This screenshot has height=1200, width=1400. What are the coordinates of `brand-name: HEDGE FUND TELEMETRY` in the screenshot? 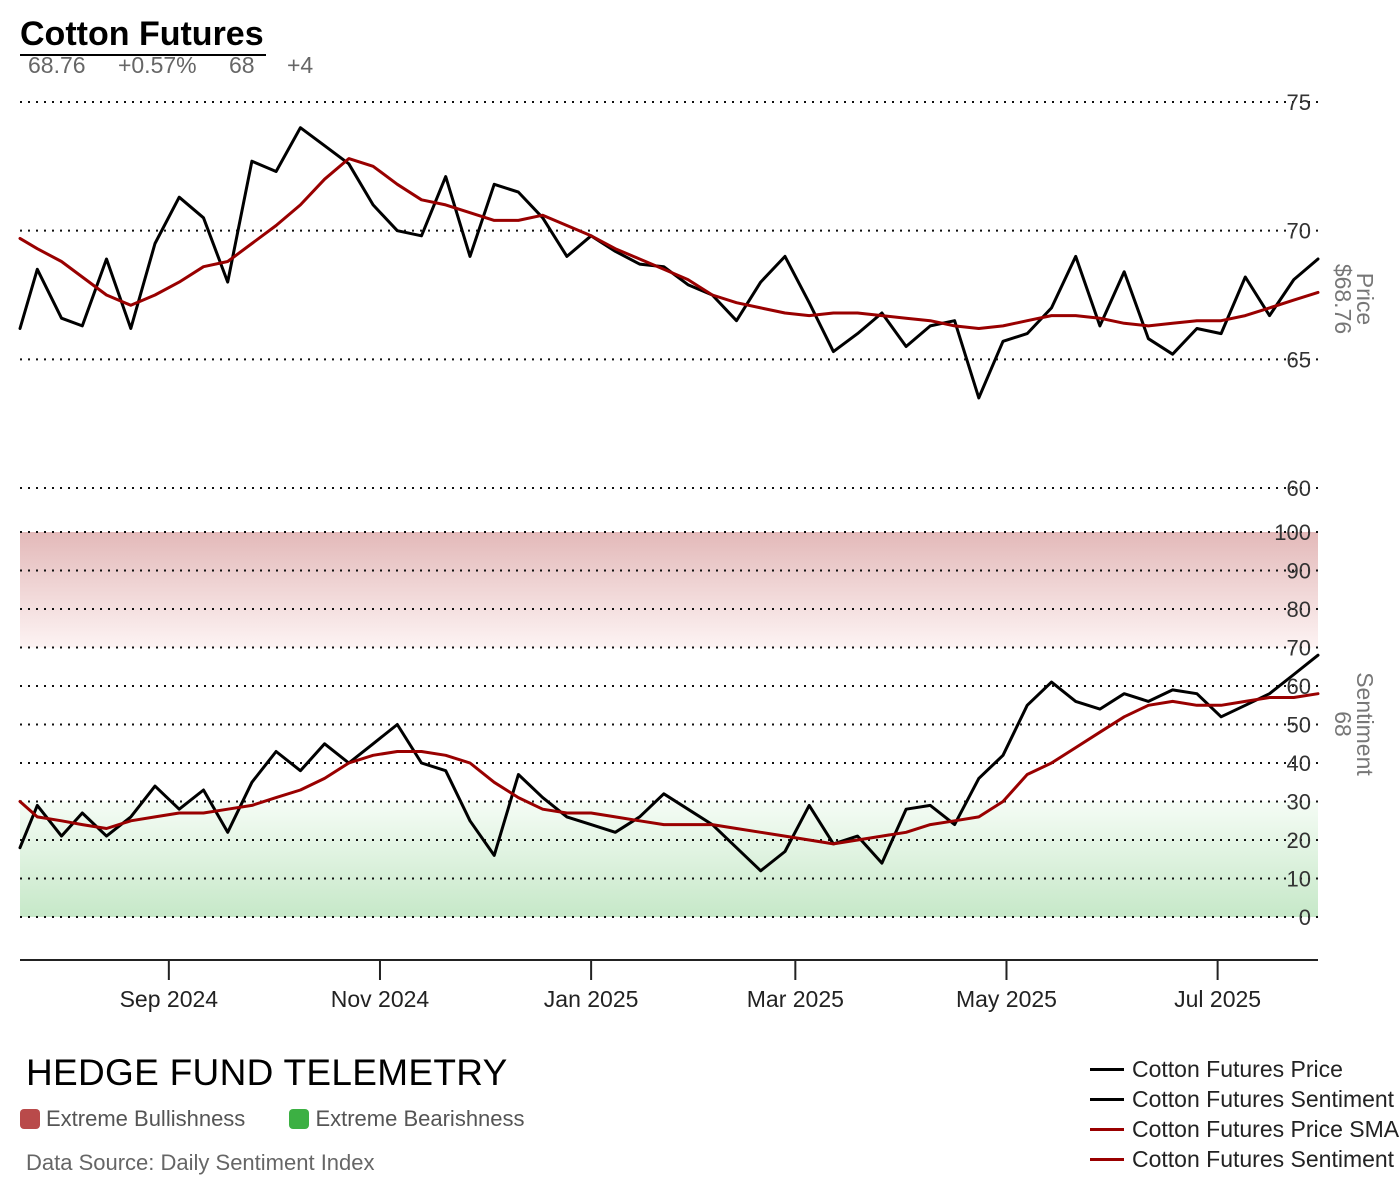 It's located at (267, 1072).